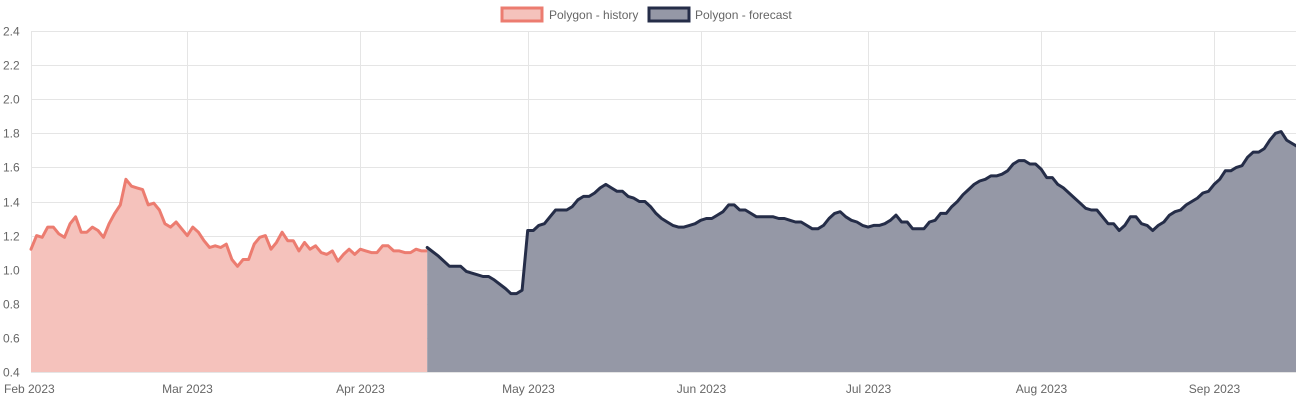 This screenshot has width=1296, height=400. I want to click on legend-label: Polygon - history, so click(593, 15).